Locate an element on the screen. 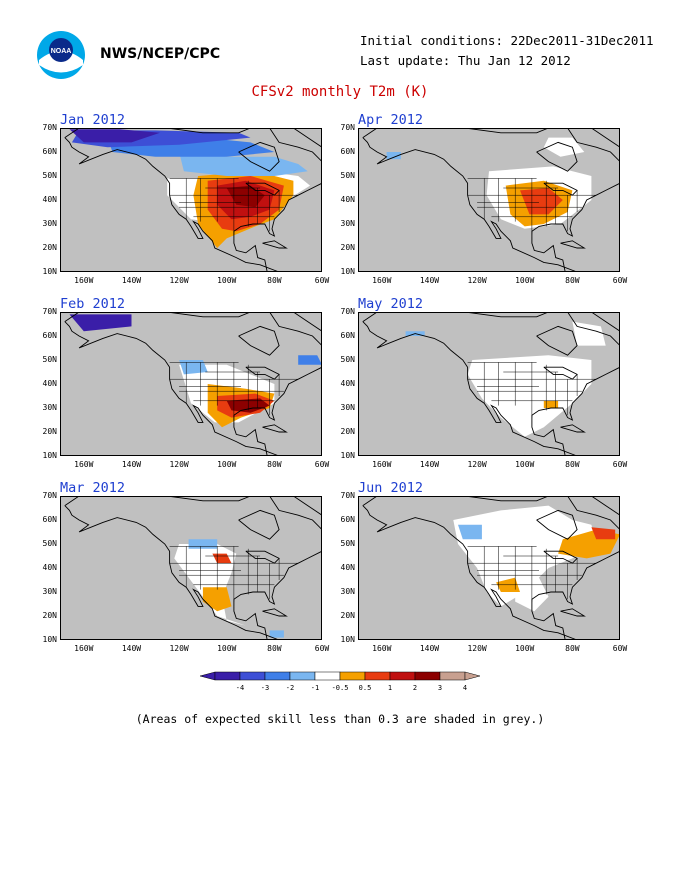 This screenshot has width=680, height=880. colorbar-label: -1 is located at coordinates (315, 688).